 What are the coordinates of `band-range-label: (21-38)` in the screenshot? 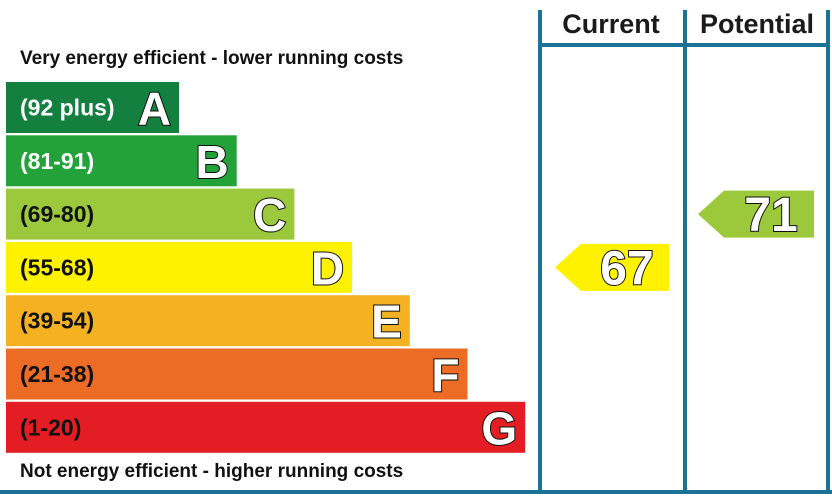 It's located at (57, 374).